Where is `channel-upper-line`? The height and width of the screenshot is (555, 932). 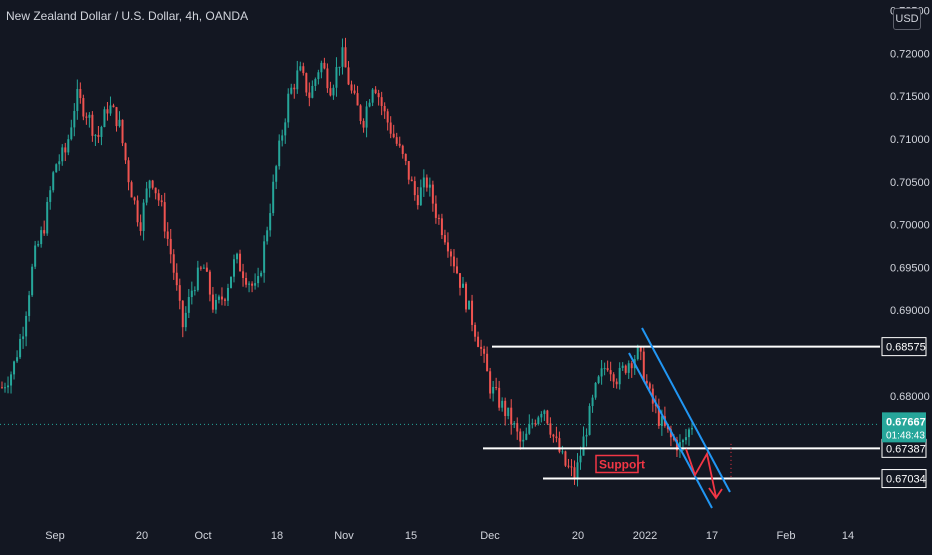
channel-upper-line is located at coordinates (686, 410).